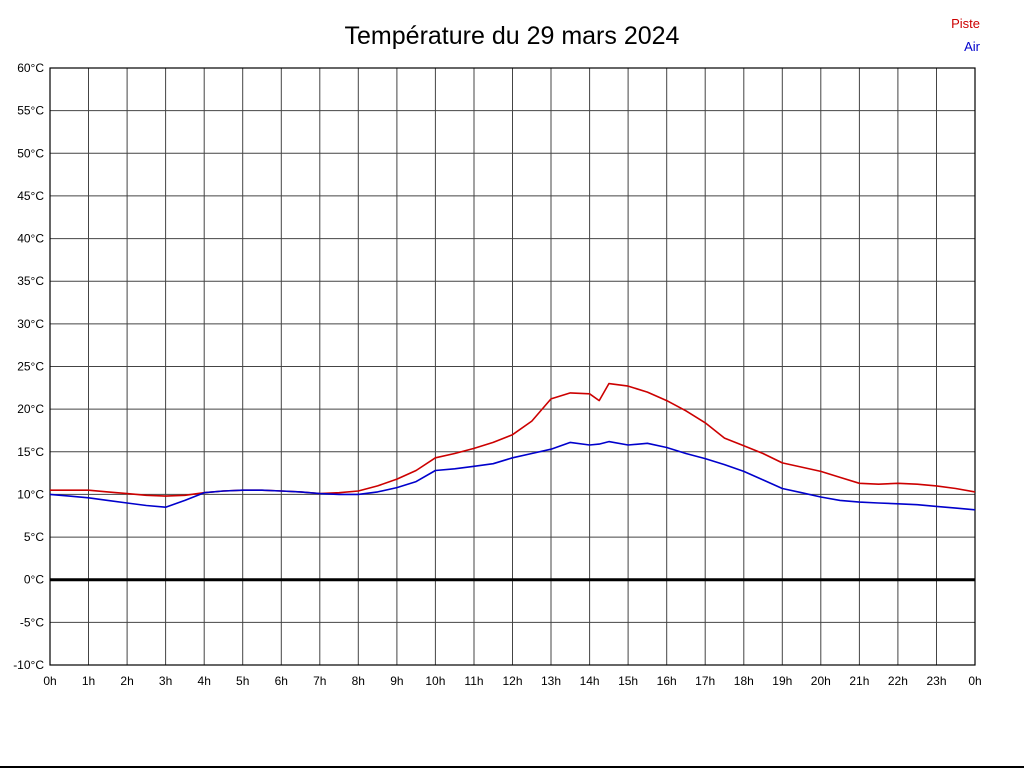  I want to click on y-tick-label: 35°C, so click(30, 281).